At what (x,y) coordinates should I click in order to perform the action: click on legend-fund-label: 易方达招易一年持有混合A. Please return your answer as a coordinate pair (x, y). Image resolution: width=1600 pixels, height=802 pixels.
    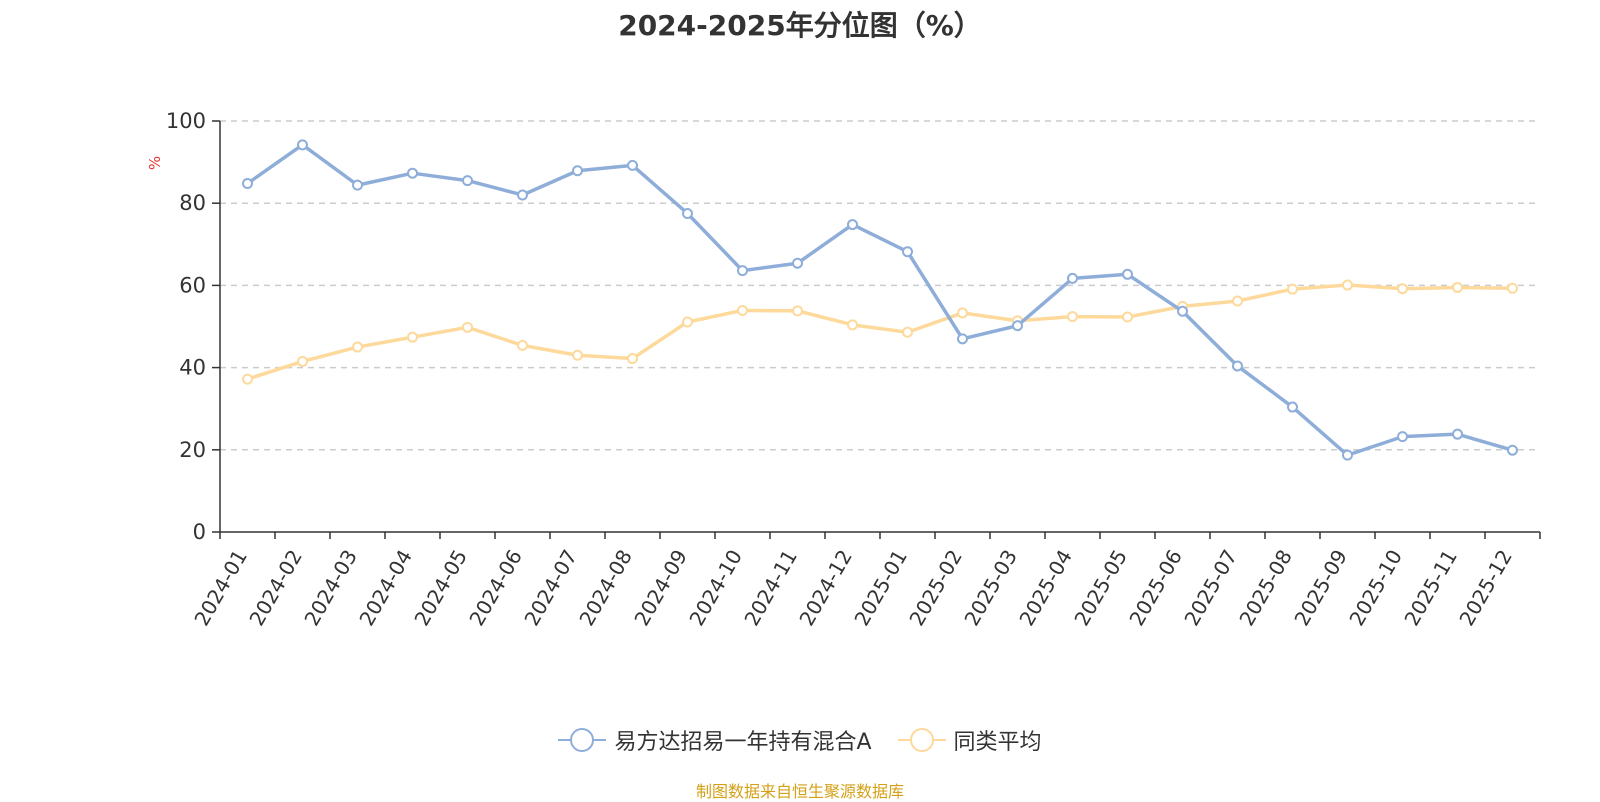
    Looking at the image, I should click on (743, 742).